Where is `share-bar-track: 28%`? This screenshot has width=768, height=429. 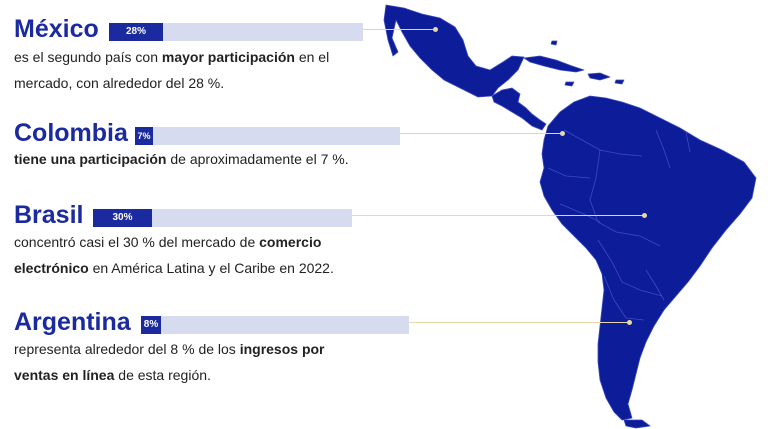
share-bar-track: 28% is located at coordinates (236, 32).